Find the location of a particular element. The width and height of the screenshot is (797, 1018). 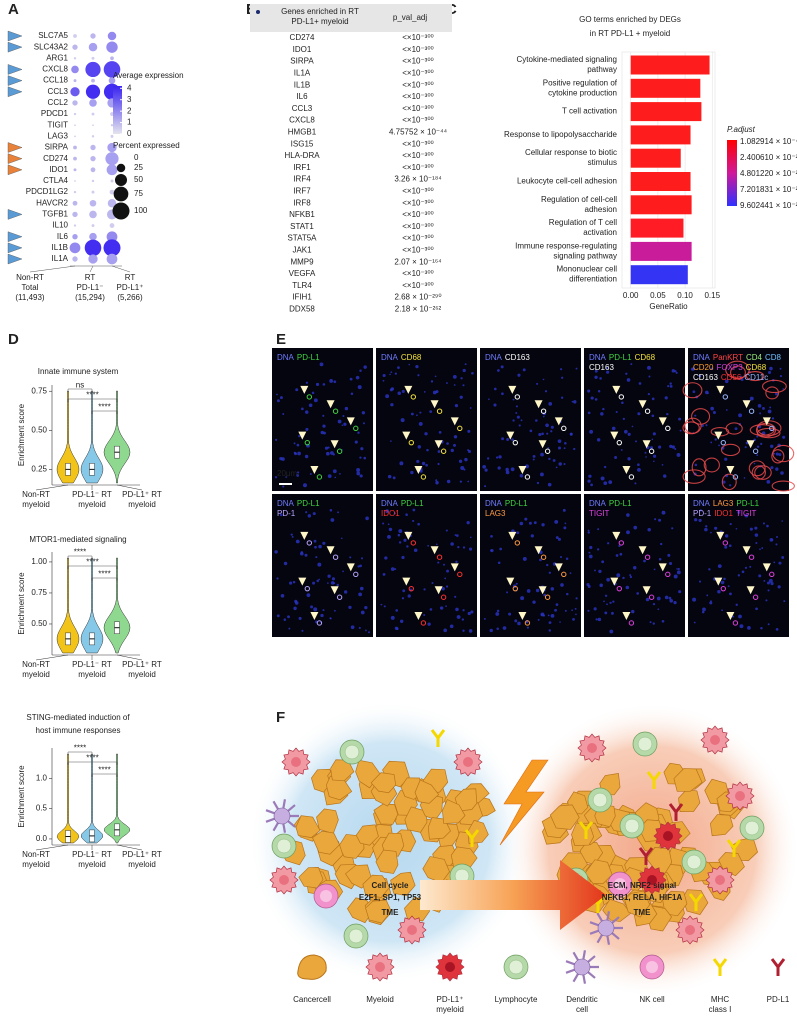

table-cell: <×10⁻³⁰⁰ is located at coordinates (418, 285).